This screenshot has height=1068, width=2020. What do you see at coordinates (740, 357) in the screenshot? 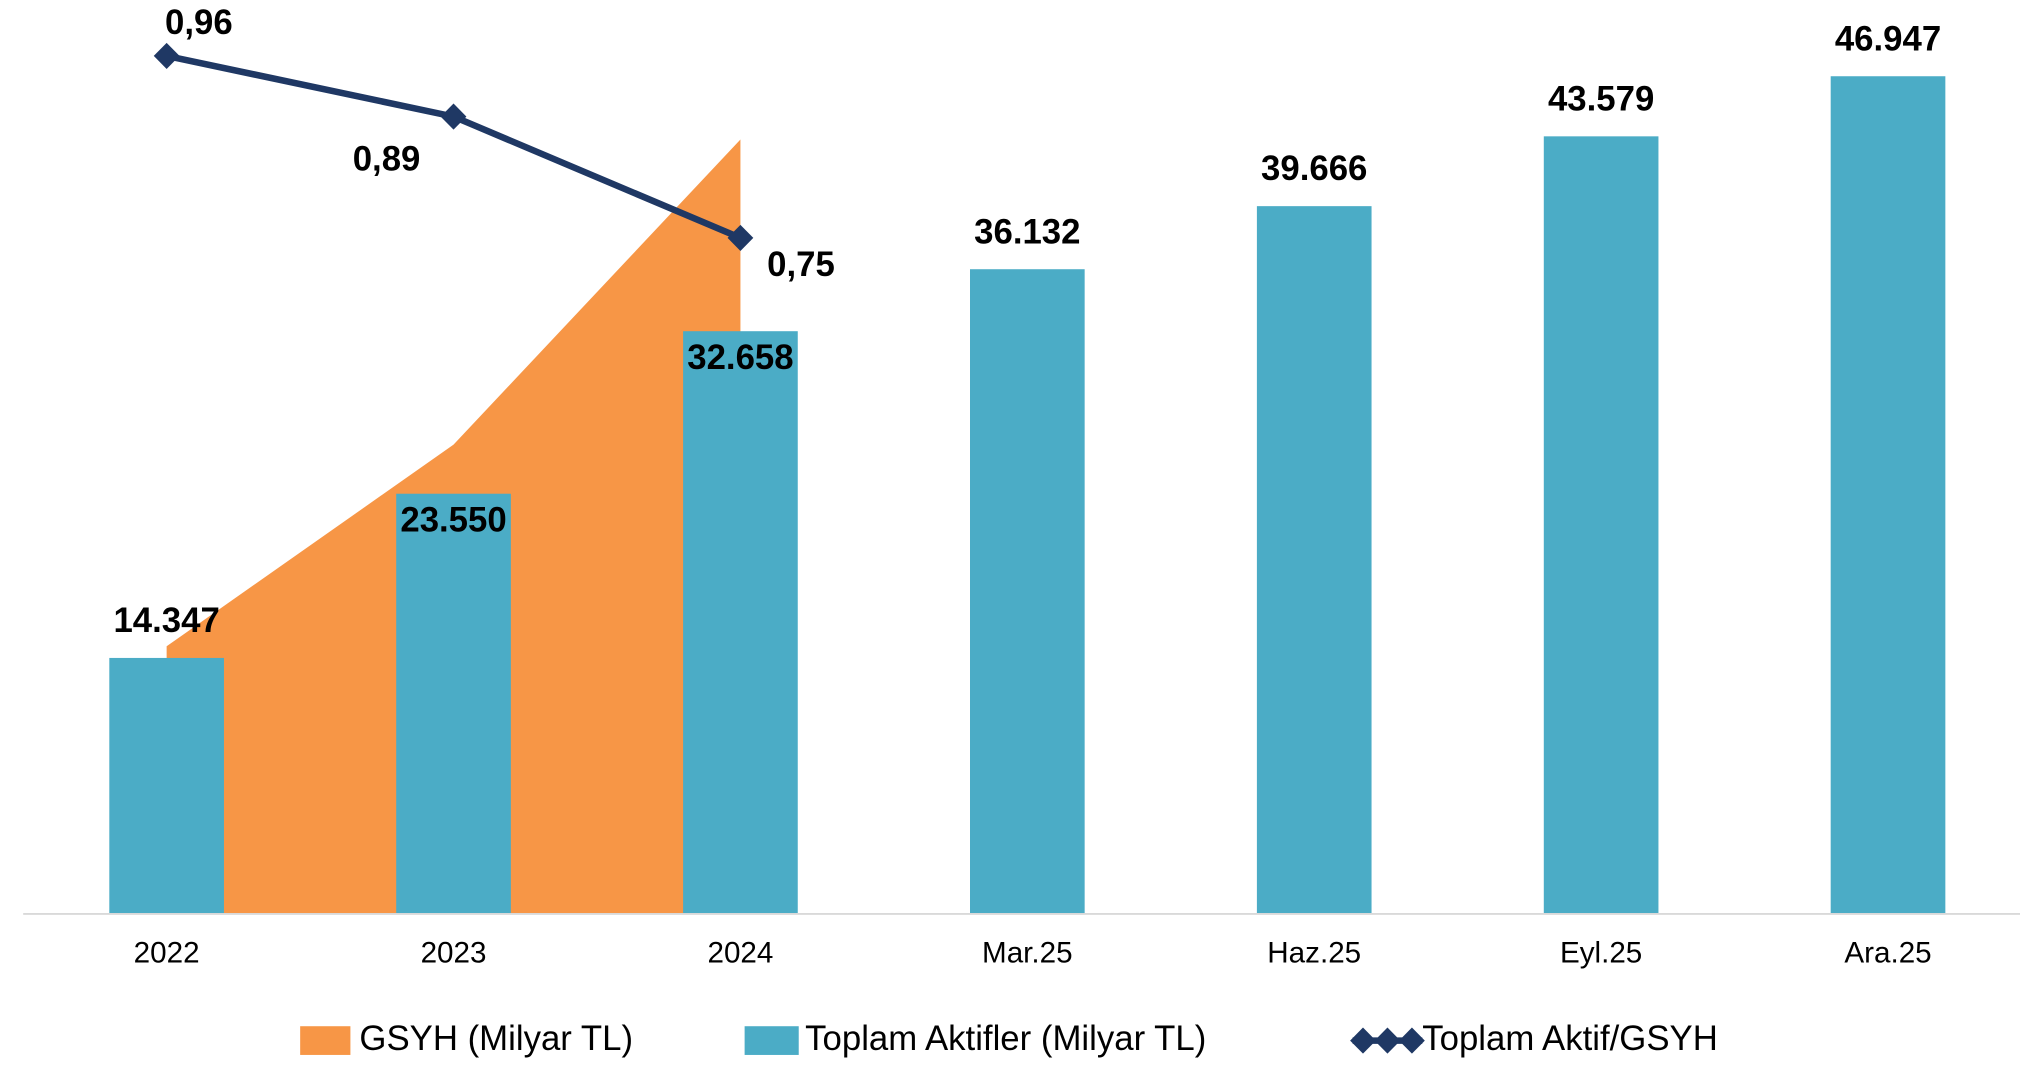
I see `data-label: 32.658` at bounding box center [740, 357].